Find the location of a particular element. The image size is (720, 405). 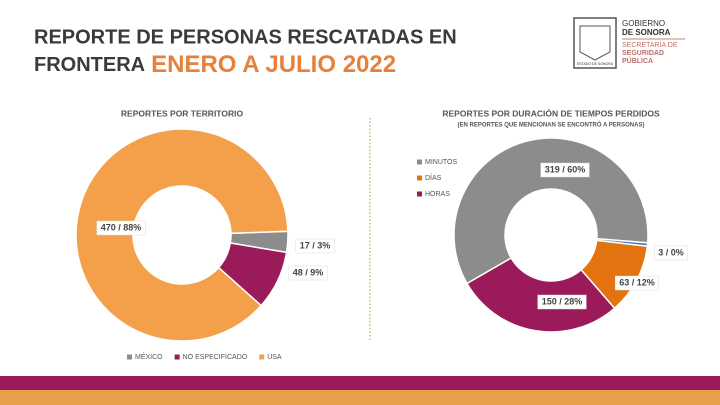

legend-label: HORAS is located at coordinates (437, 194).